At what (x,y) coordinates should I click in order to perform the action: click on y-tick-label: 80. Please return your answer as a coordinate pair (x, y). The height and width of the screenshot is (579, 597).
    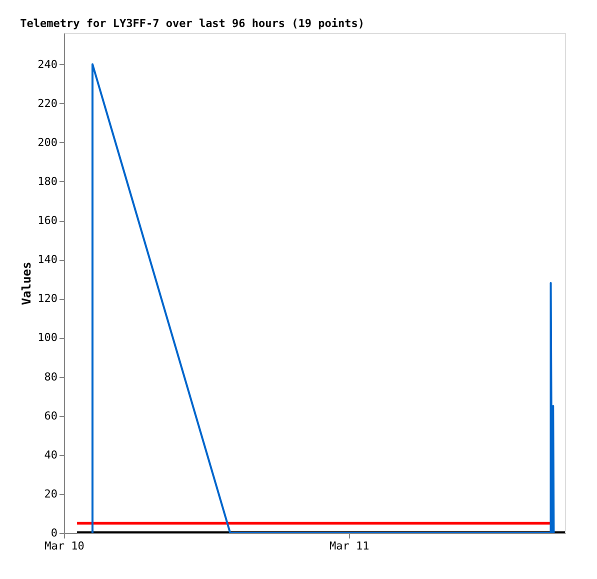
    Looking at the image, I should click on (51, 377).